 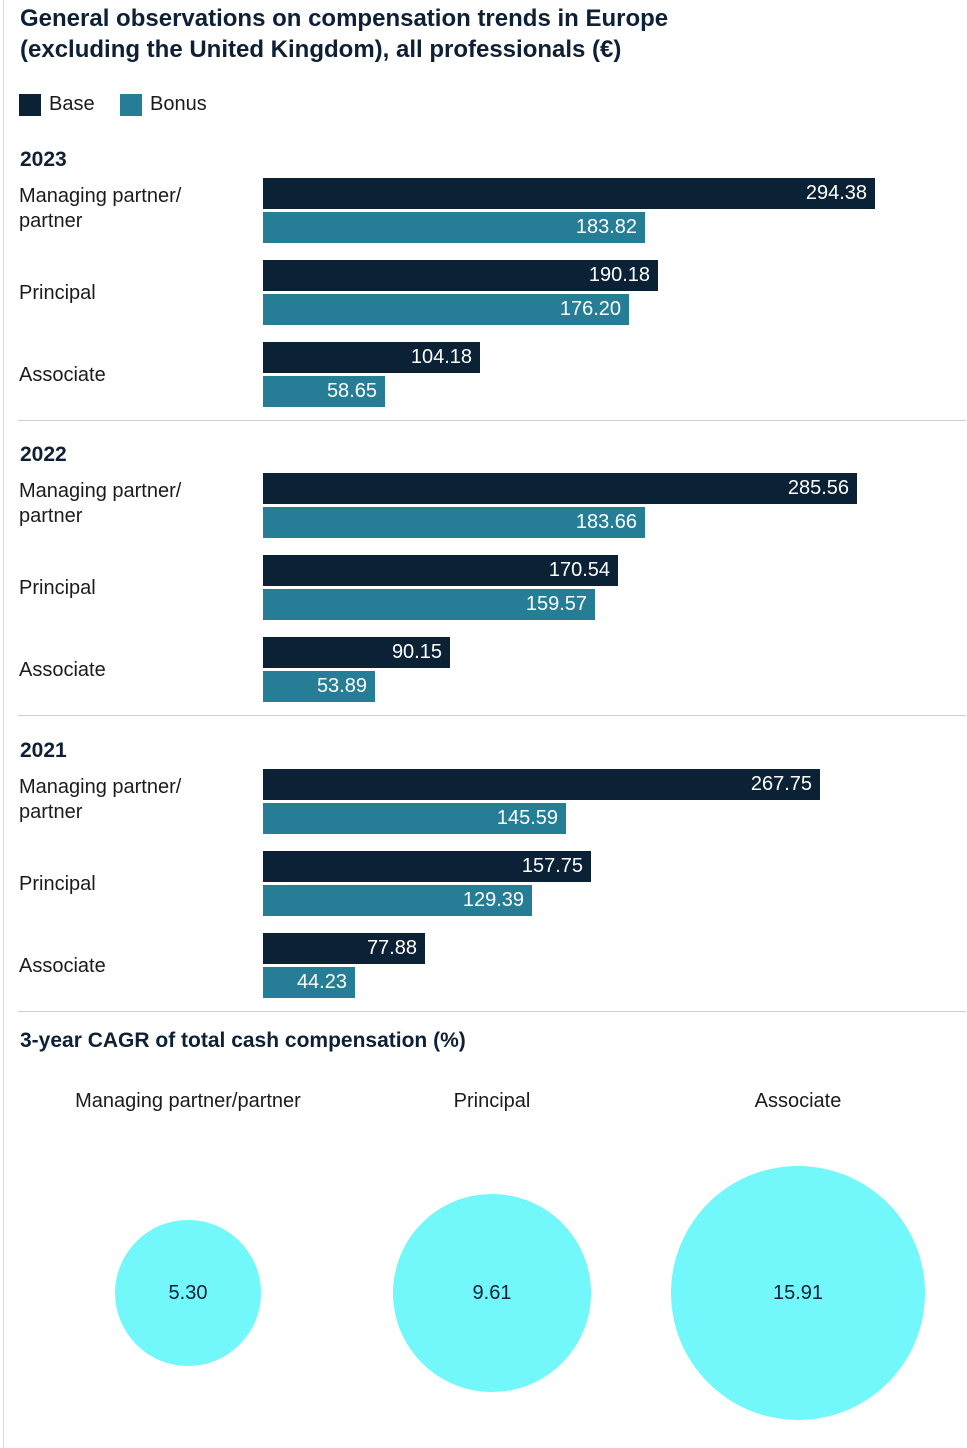 I want to click on legend-label-base: Base, so click(x=72, y=104).